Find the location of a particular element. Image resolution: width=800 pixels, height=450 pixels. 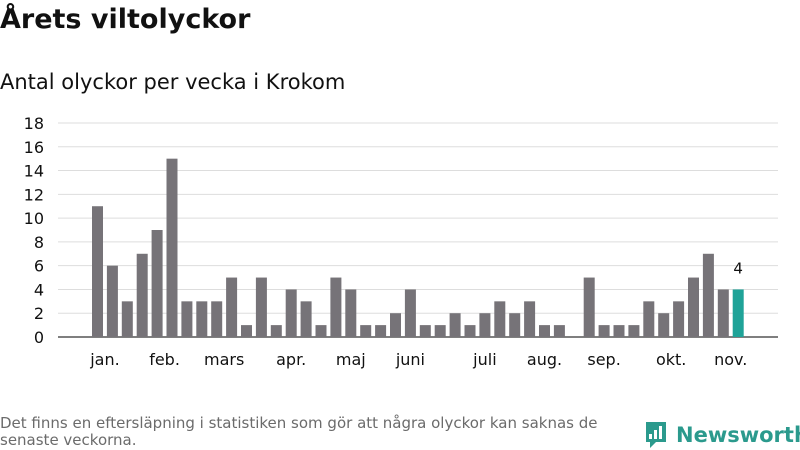

y-tick-label: 16 is located at coordinates (34, 147).